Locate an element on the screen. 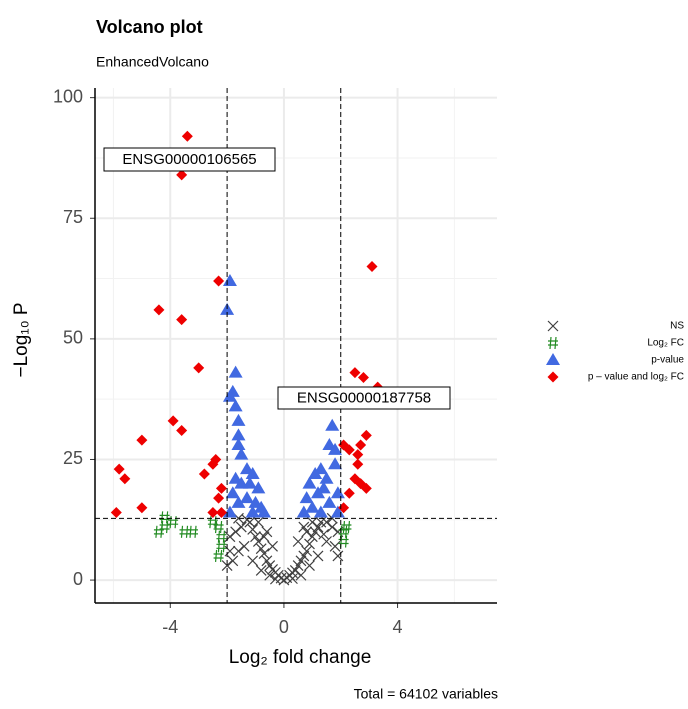  y-tick-label: 25 is located at coordinates (73, 458).